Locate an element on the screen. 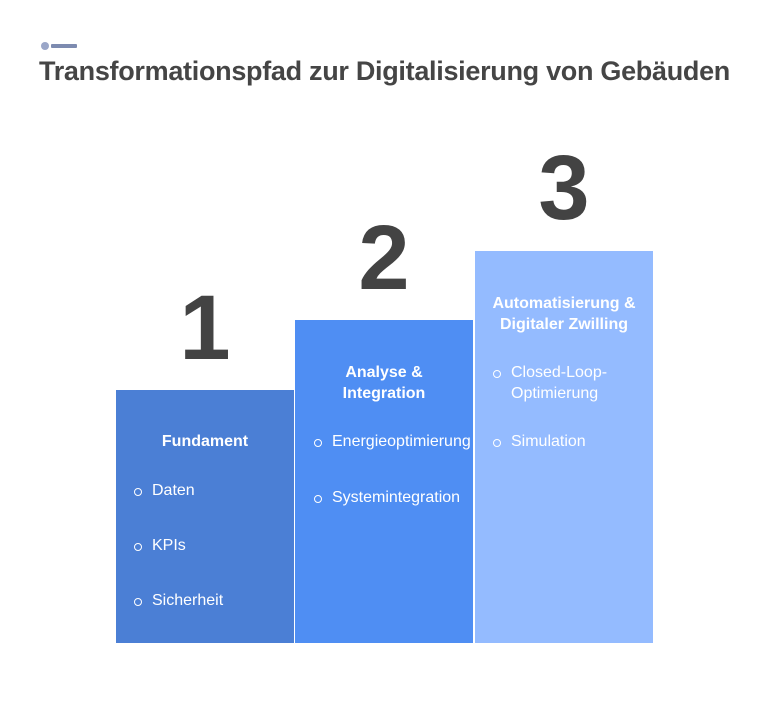  step-item: Energieoptimierung is located at coordinates (398, 441).